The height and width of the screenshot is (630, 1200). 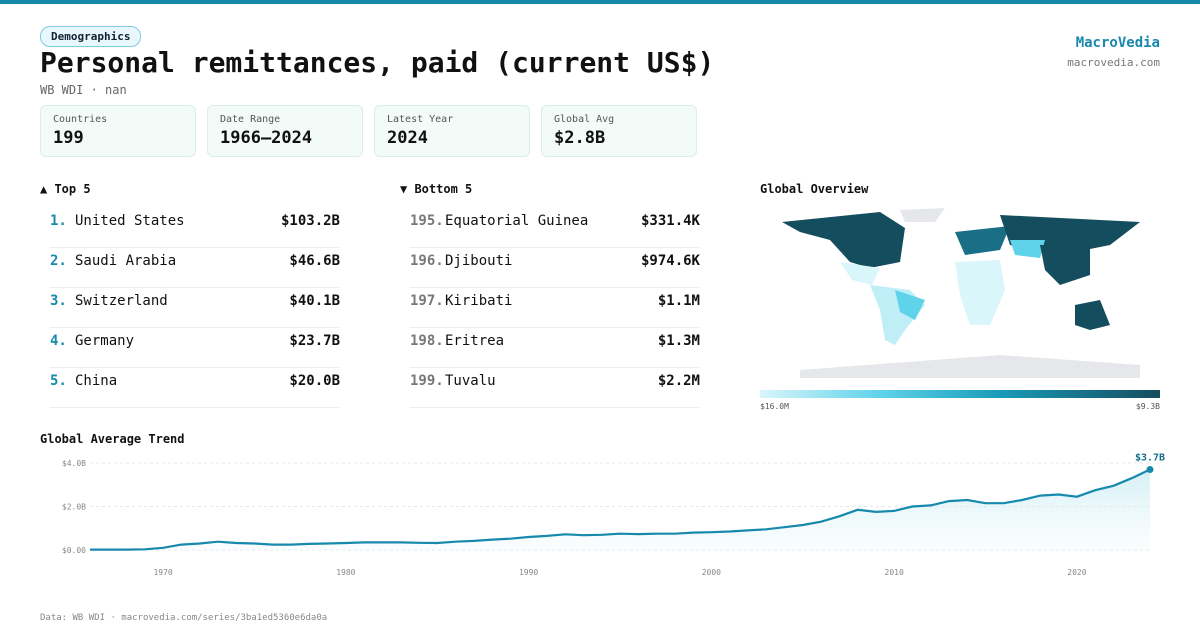 I want to click on stat-label: Global Avg, so click(x=584, y=119).